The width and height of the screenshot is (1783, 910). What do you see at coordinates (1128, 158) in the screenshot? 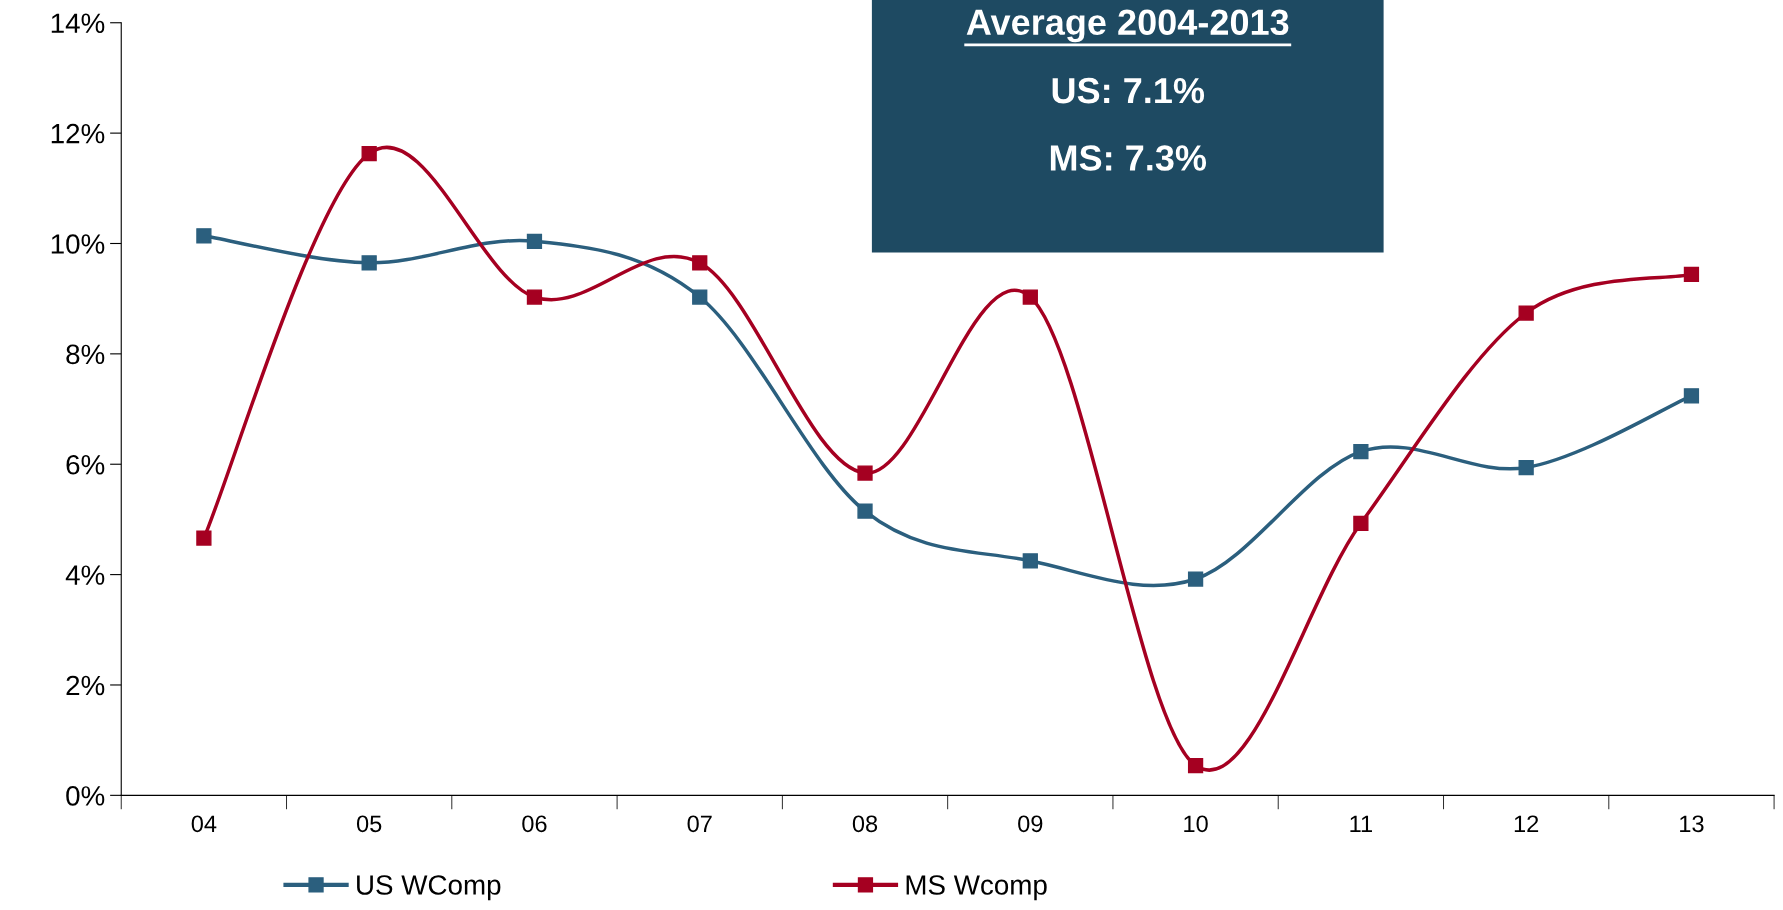
I see `annotation: MS: 7.3%` at bounding box center [1128, 158].